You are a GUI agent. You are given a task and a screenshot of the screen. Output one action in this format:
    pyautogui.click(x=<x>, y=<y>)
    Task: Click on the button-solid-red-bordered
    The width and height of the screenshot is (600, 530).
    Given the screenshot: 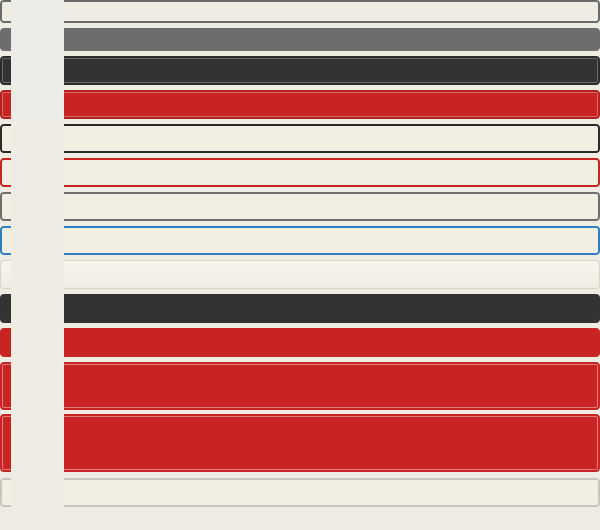 What is the action you would take?
    pyautogui.click(x=300, y=104)
    